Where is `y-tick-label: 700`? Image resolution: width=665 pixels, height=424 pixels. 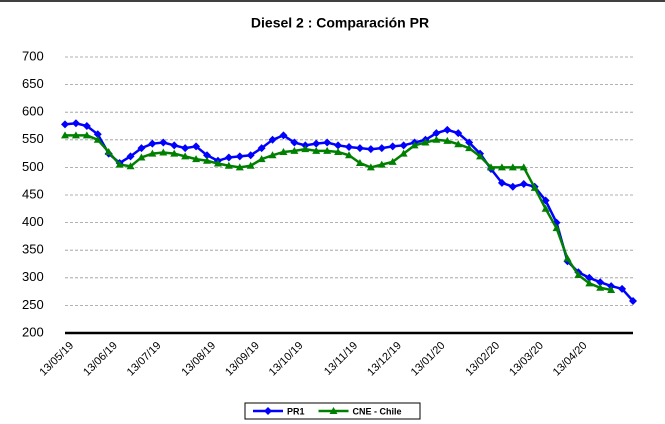
y-tick-label: 700 is located at coordinates (33, 55).